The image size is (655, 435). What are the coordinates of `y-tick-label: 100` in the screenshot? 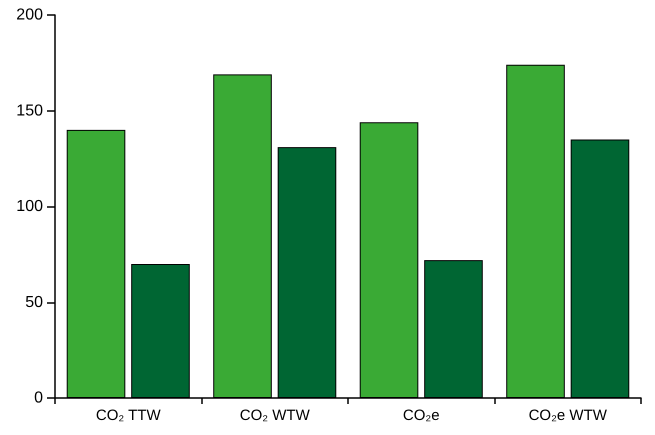 It's located at (30, 206).